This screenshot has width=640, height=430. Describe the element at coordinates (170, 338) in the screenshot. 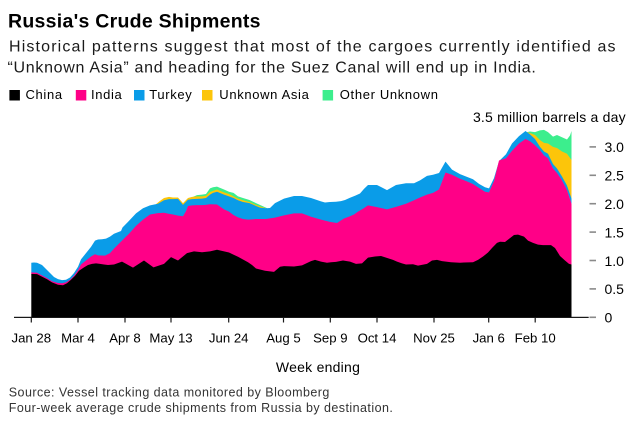

I see `svg-text: May 13` at that location.